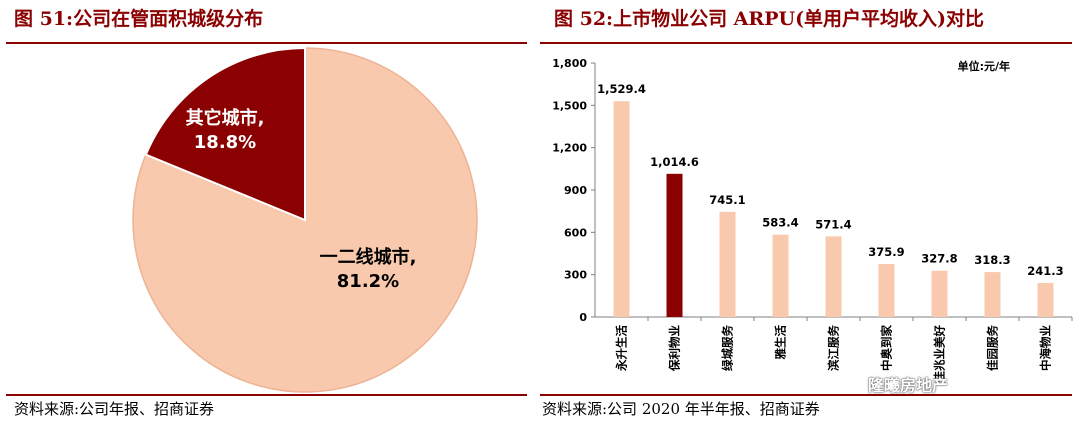  I want to click on bar-value-label: 745.1, so click(727, 200).